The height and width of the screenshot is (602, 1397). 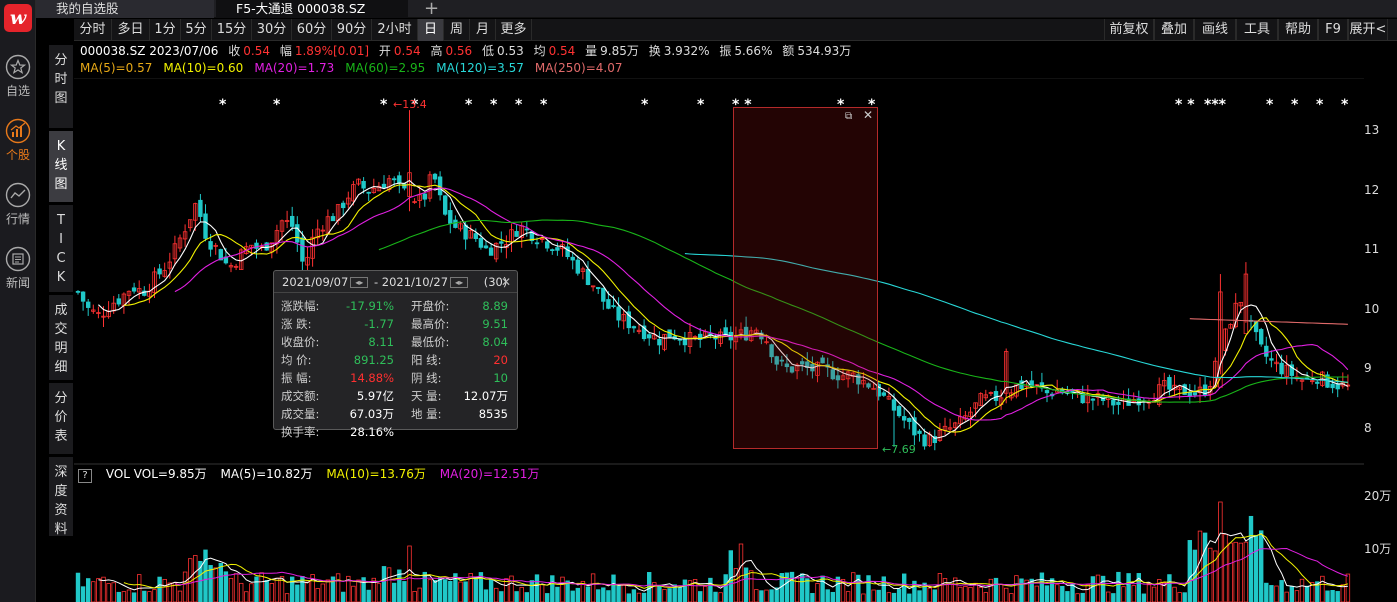 I want to click on popup-start-date: 2021/09/07, so click(x=315, y=282).